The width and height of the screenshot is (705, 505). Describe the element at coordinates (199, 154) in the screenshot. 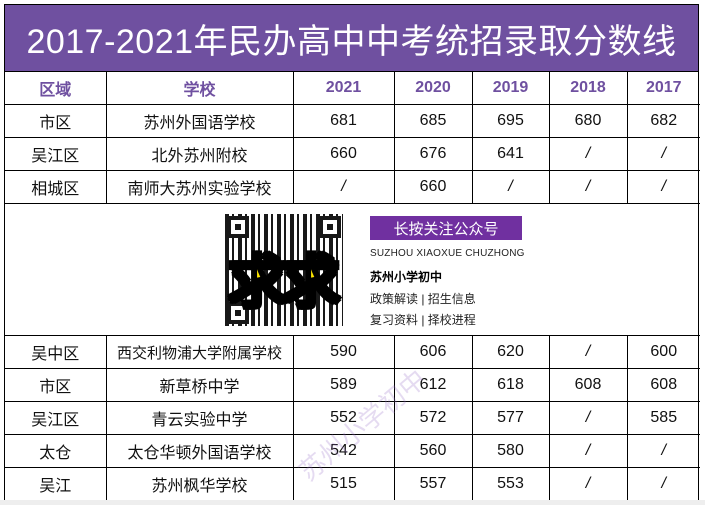

I see `school-cell: 北外苏州附校` at that location.